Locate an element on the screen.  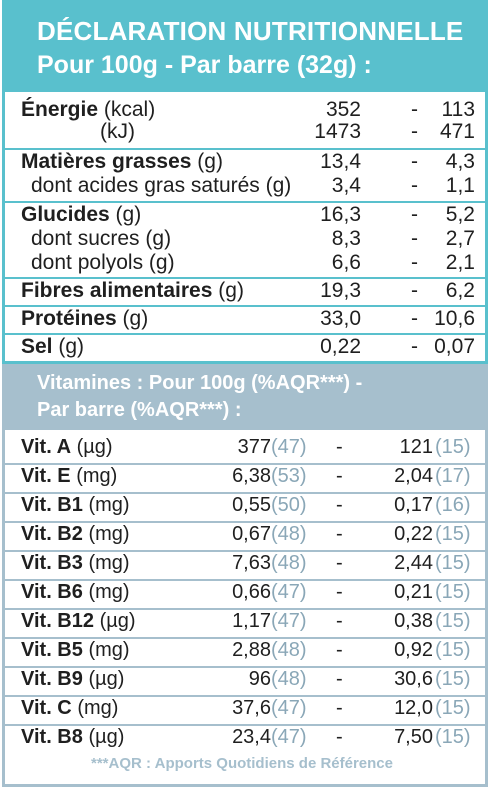
value-per-bar: 10,6 is located at coordinates (454, 318).